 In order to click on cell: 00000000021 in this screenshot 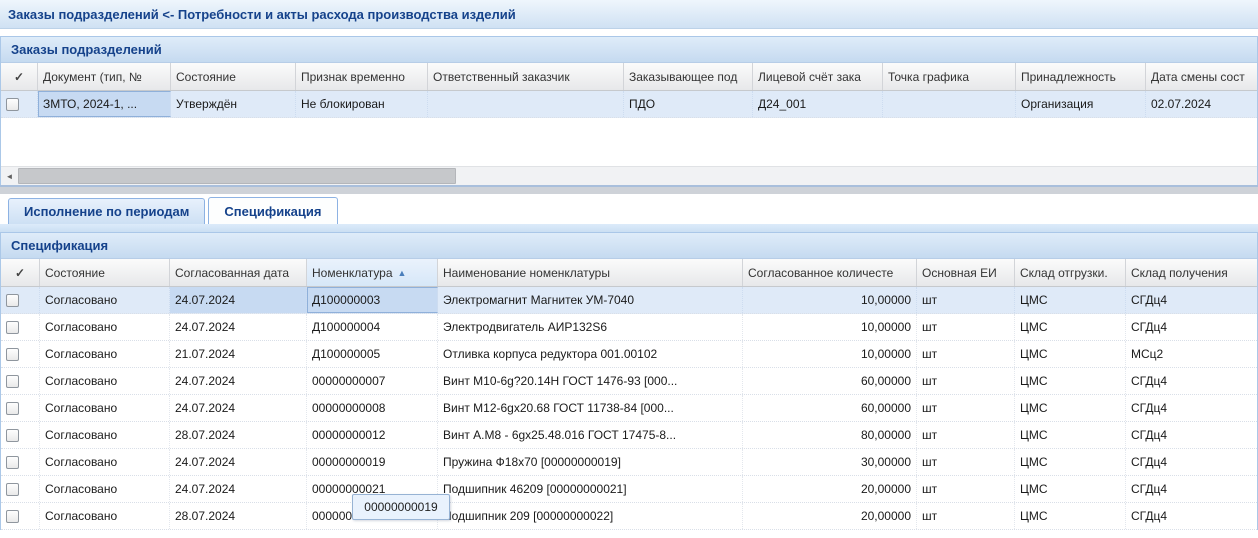, I will do `click(372, 489)`.